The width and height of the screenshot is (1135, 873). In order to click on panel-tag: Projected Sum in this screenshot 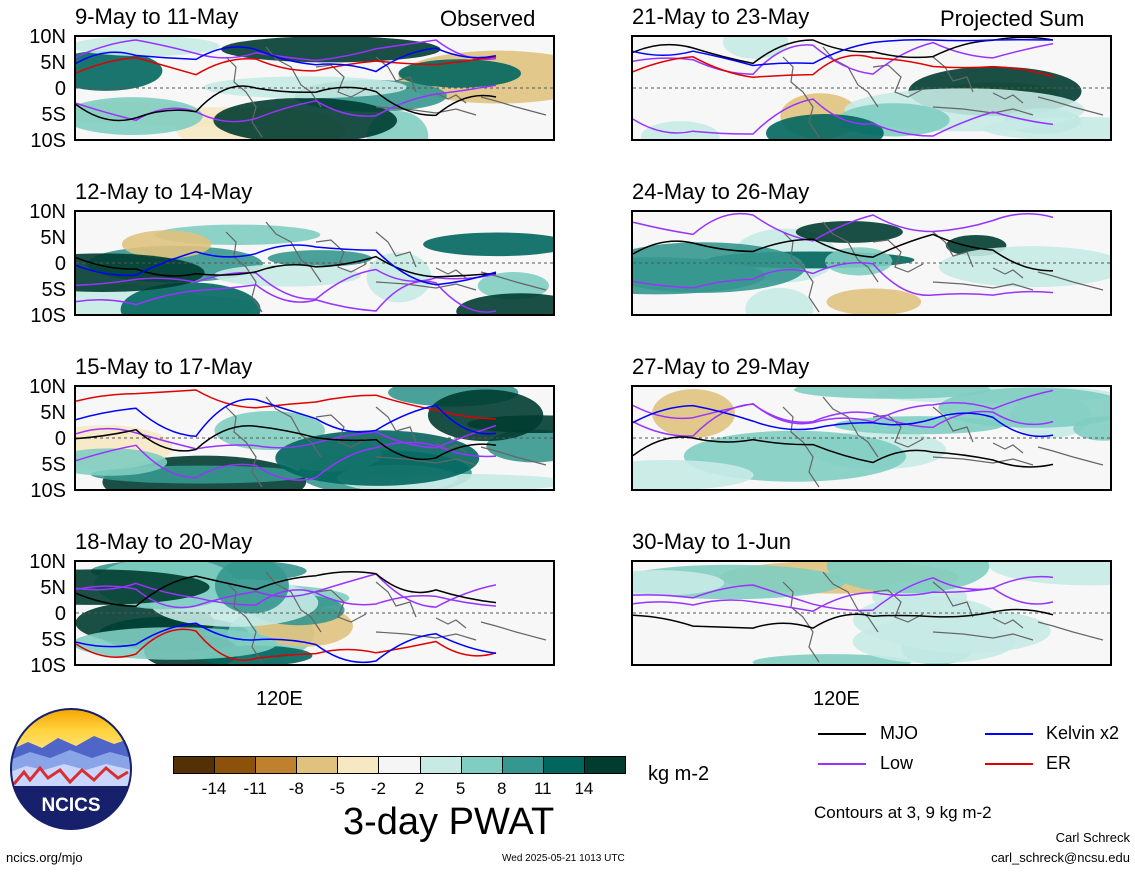, I will do `click(1012, 18)`.